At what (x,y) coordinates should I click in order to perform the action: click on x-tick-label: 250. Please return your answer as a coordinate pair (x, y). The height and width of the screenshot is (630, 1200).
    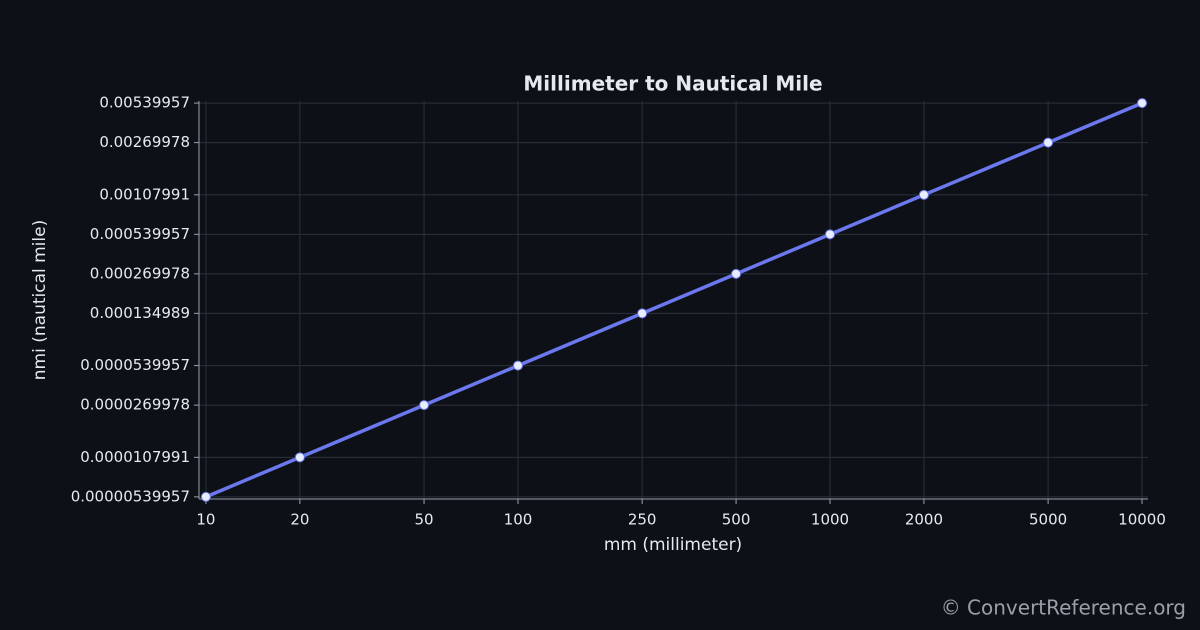
    Looking at the image, I should click on (642, 520).